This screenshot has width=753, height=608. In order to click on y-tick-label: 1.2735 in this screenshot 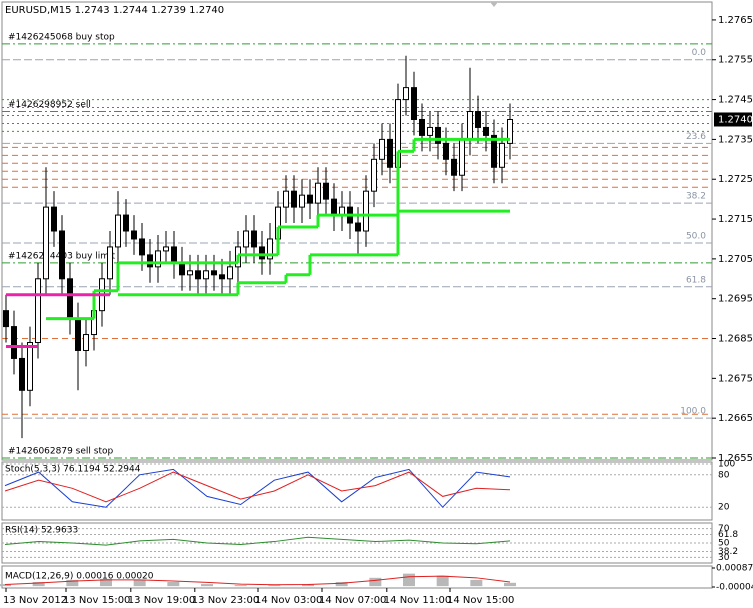, I will do `click(735, 139)`.